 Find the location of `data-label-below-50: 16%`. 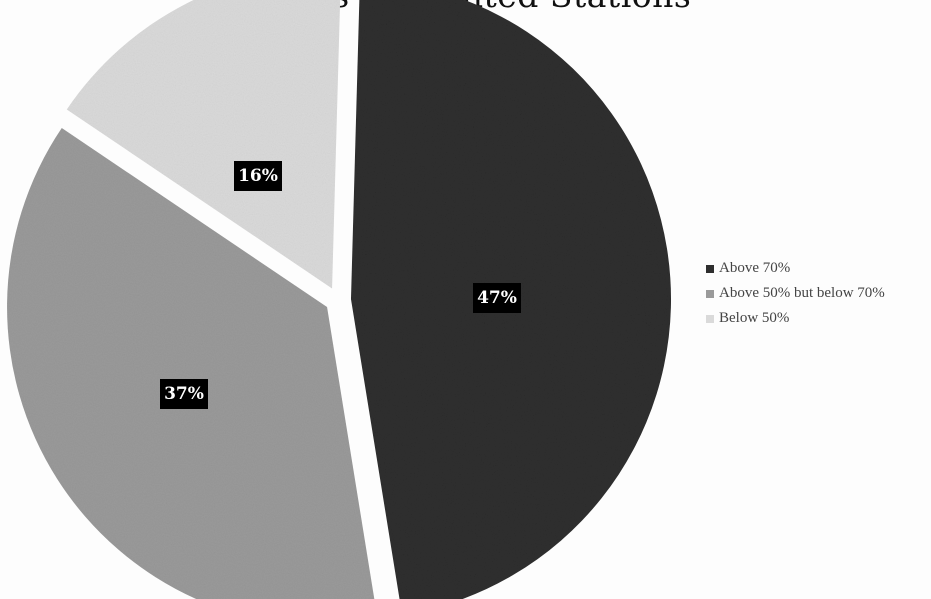

data-label-below-50: 16% is located at coordinates (258, 176).